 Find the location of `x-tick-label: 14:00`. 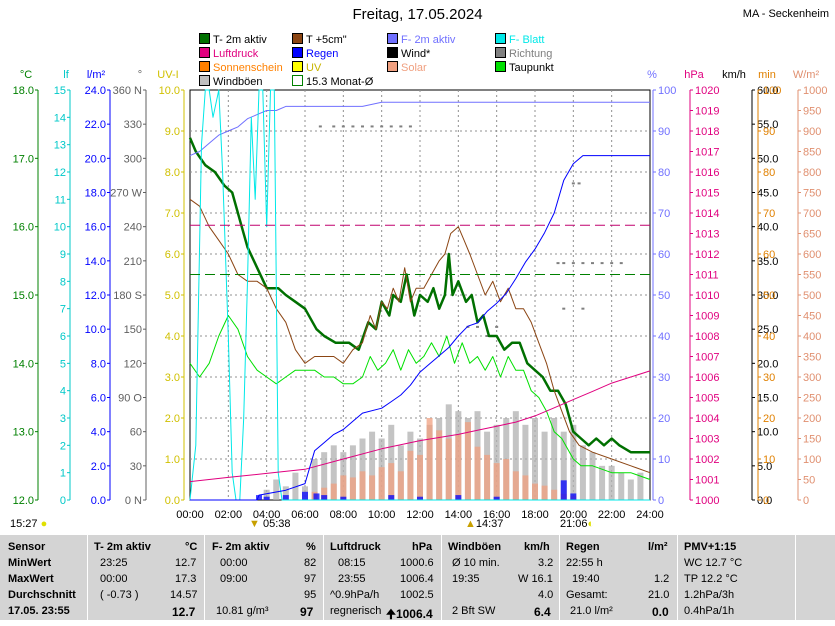

x-tick-label: 14:00 is located at coordinates (459, 515).